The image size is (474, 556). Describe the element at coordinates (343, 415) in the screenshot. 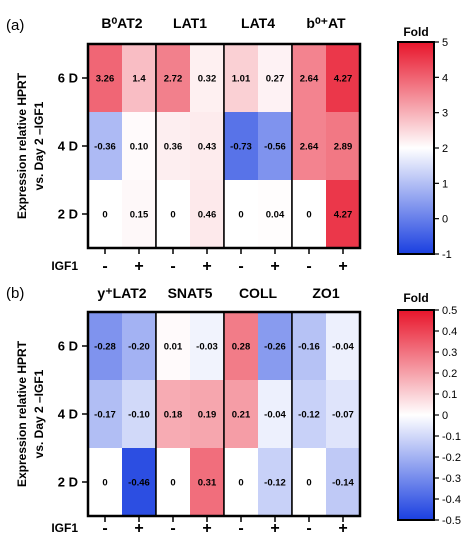

I see `cell-value-label: -0.07` at that location.